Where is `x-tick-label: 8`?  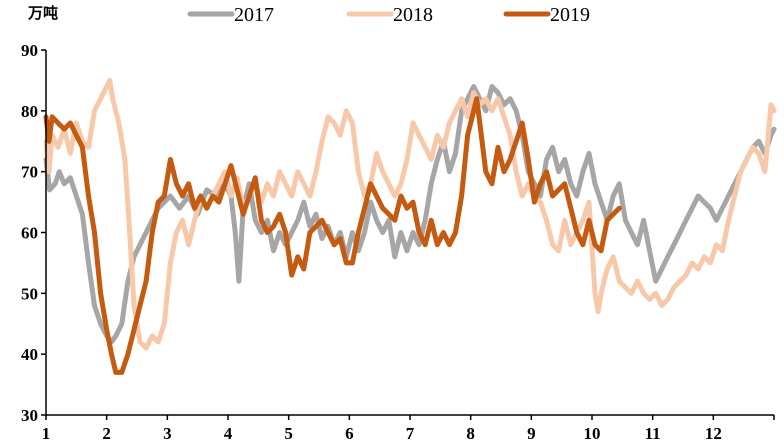 x-tick-label: 8 is located at coordinates (470, 433).